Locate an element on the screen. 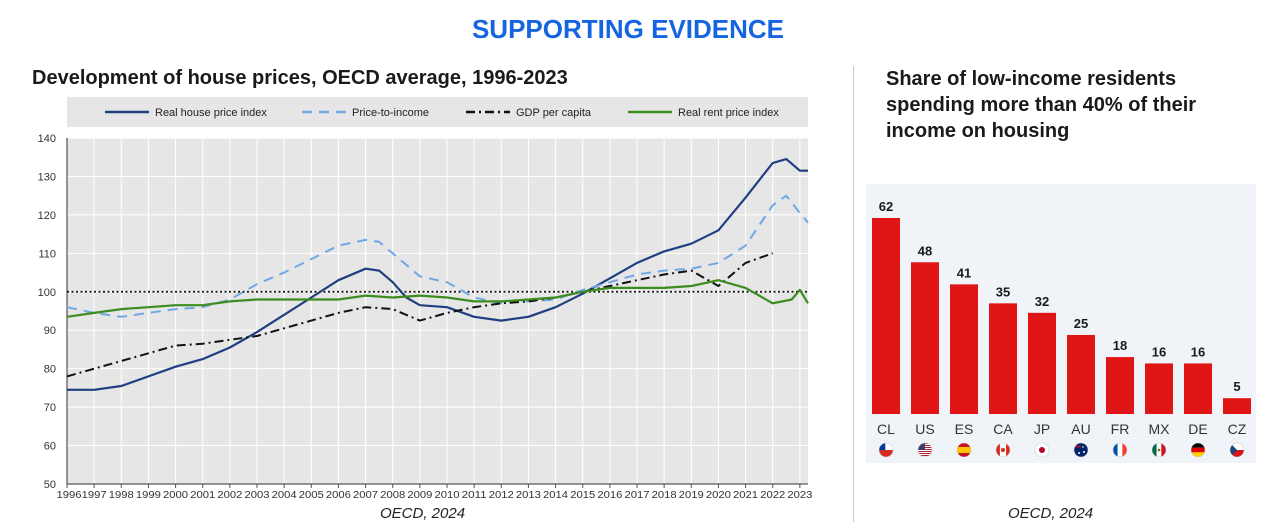 This screenshot has height=532, width=1280. bar-category-label: CA is located at coordinates (1003, 429).